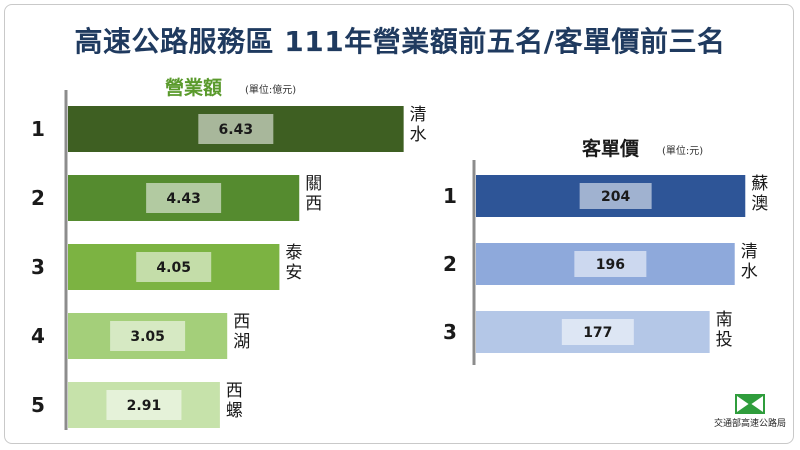 This screenshot has width=800, height=450. I want to click on price-category-label: 南投, so click(724, 330).